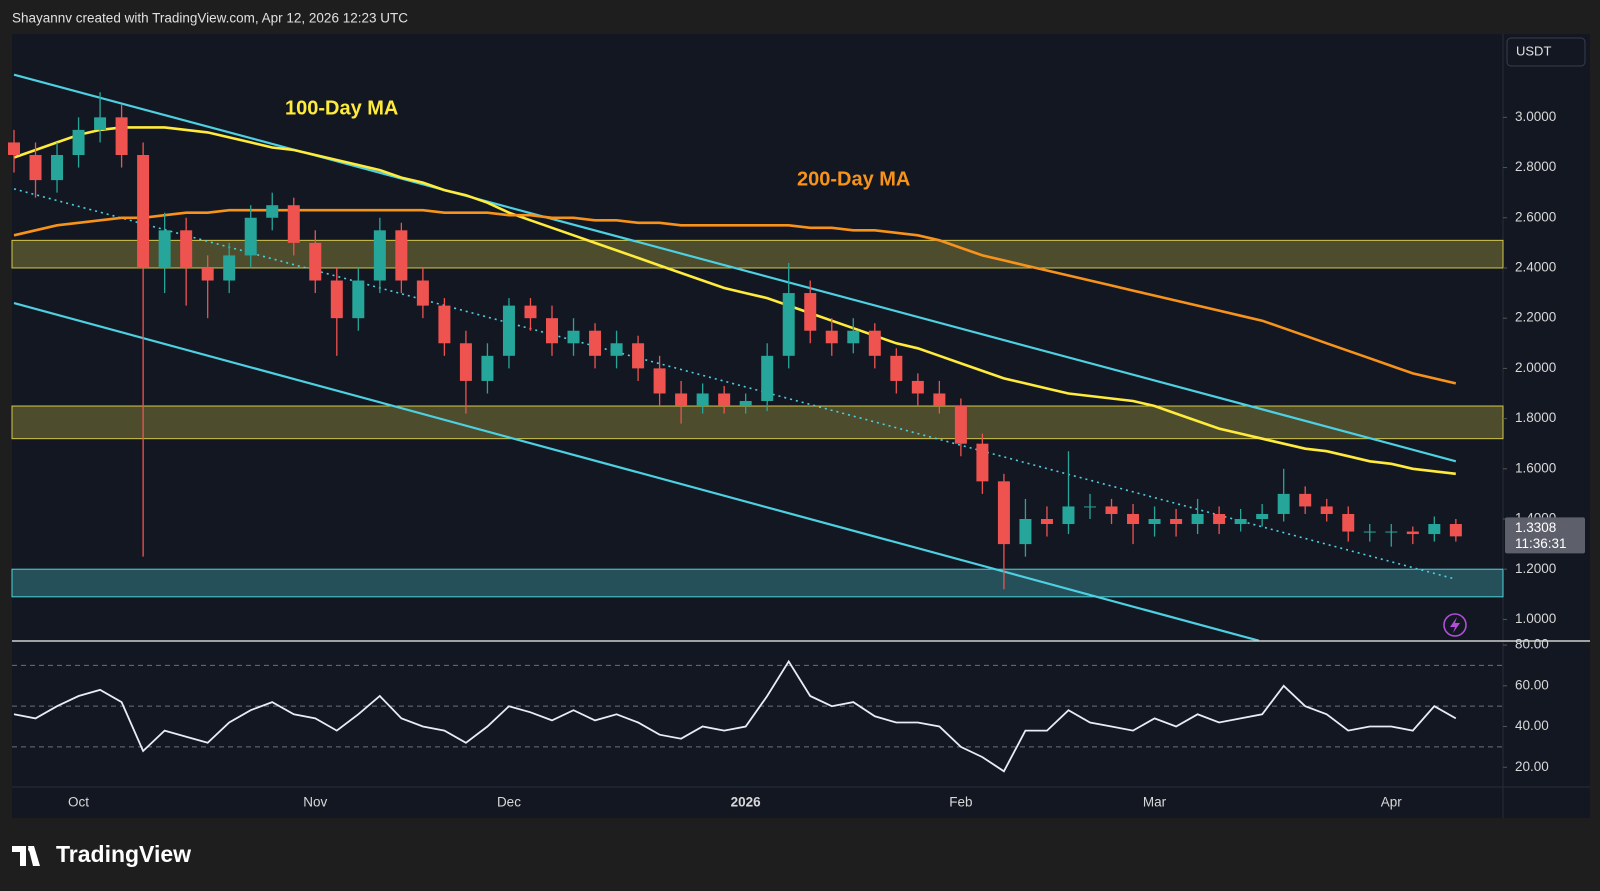  I want to click on annotation: 100-Day MA, so click(341, 108).